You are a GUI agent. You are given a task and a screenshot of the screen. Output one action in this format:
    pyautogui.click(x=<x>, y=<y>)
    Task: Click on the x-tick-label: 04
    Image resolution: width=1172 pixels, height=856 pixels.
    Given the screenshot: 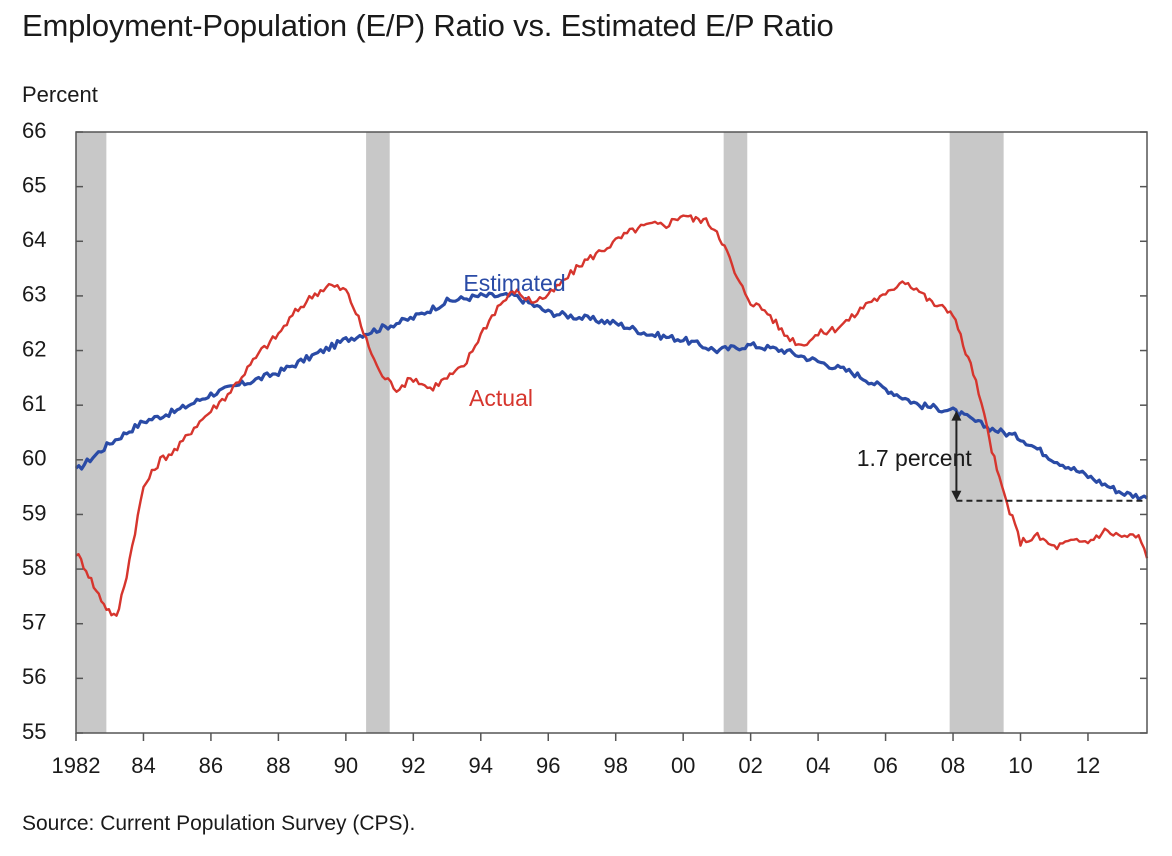 What is the action you would take?
    pyautogui.click(x=818, y=765)
    